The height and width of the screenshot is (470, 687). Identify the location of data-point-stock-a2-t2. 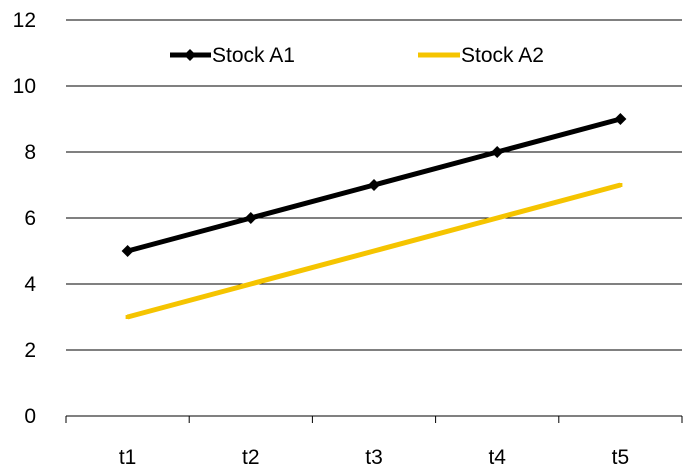
(250, 284).